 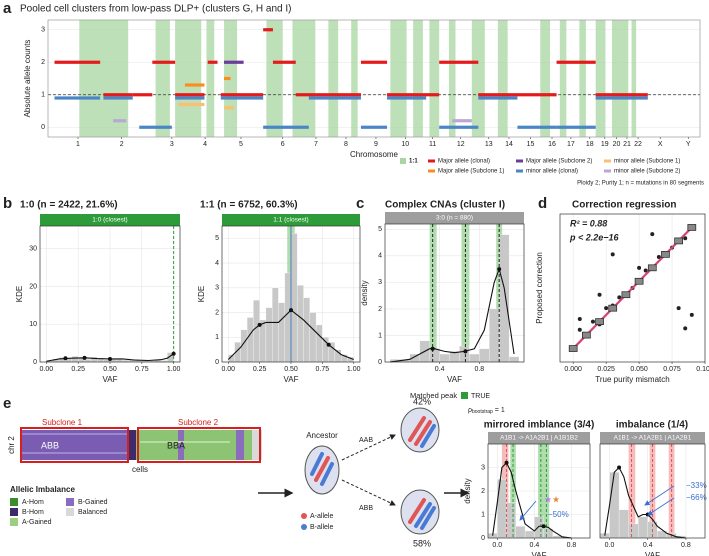 I want to click on chart-title: imbalance (1/4), so click(x=652, y=425).